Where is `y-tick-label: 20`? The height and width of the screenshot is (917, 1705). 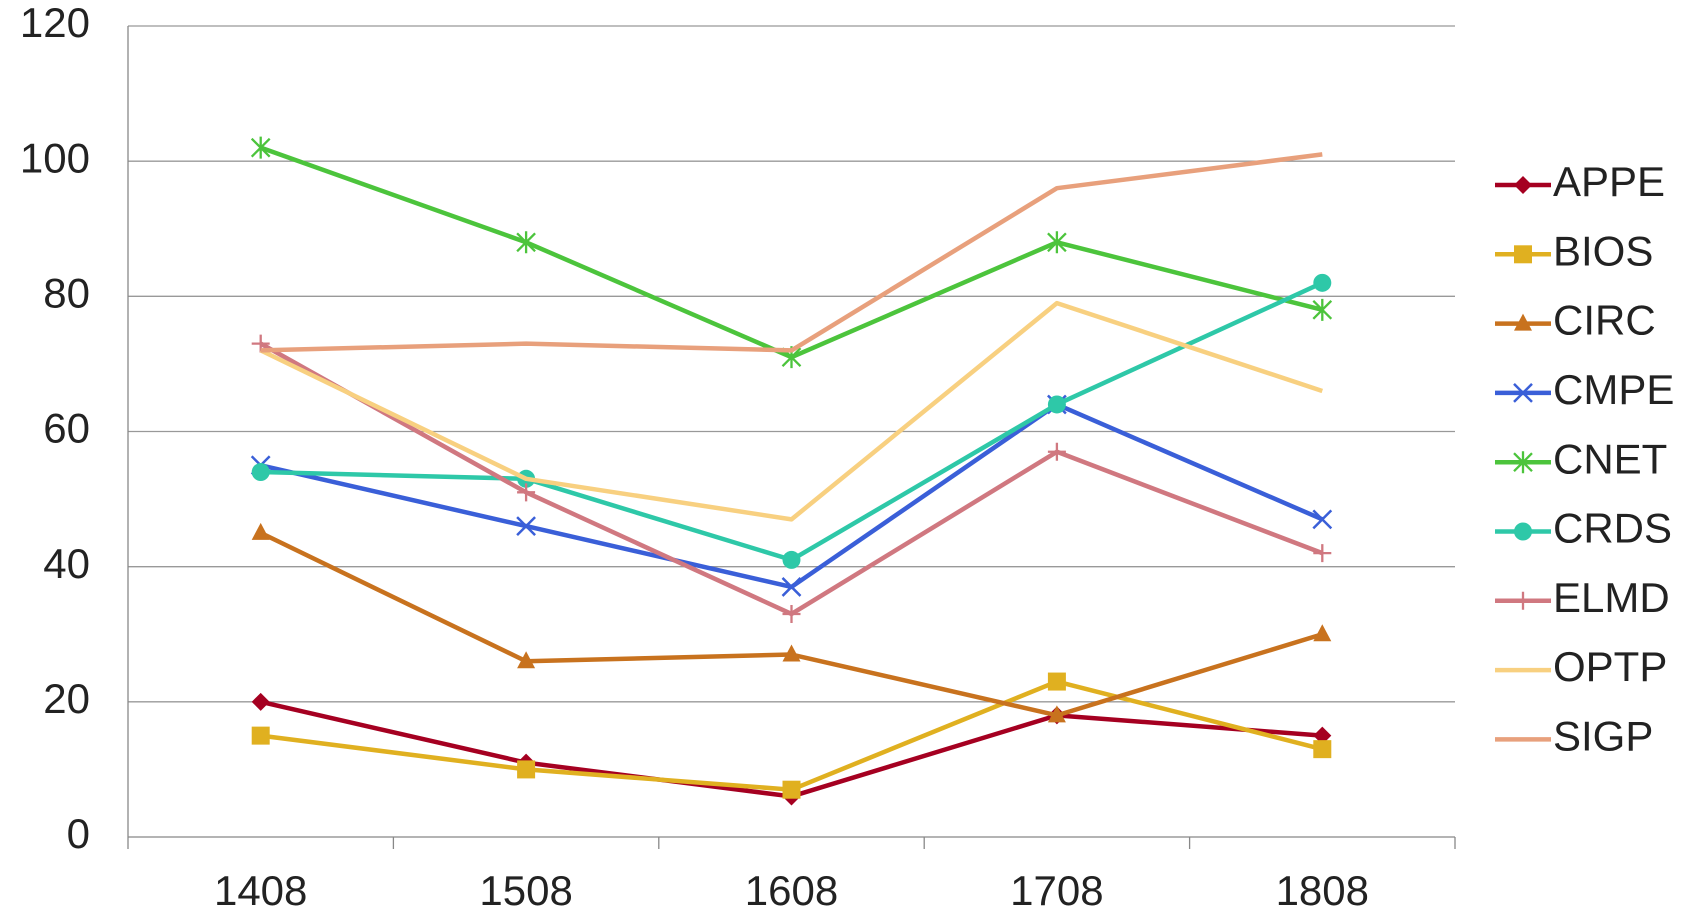
y-tick-label: 20 is located at coordinates (66, 698).